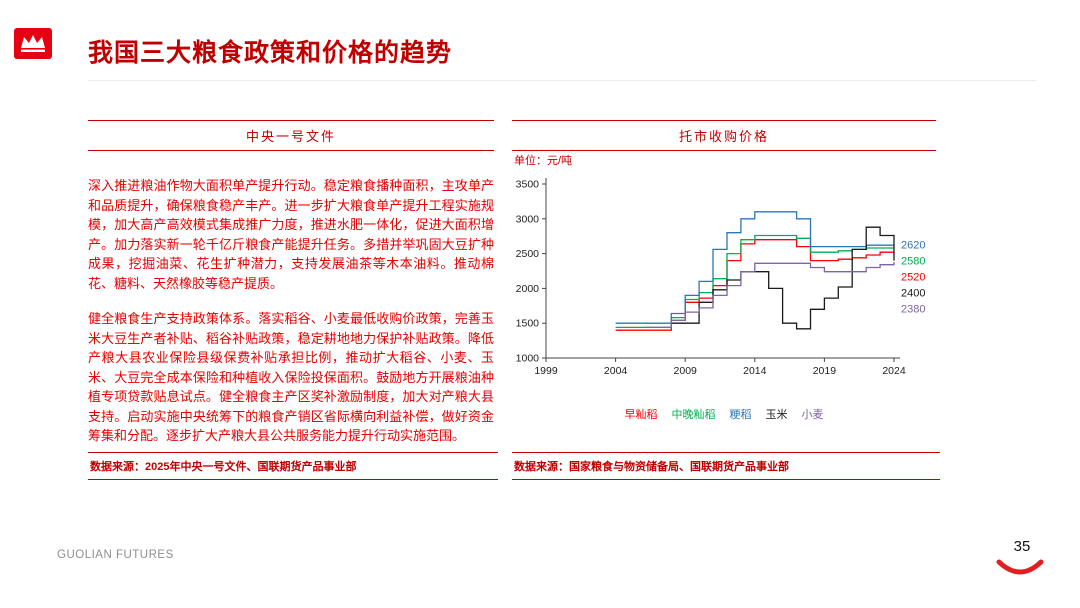  Describe the element at coordinates (528, 289) in the screenshot. I see `y-tick-label: 2000` at that location.